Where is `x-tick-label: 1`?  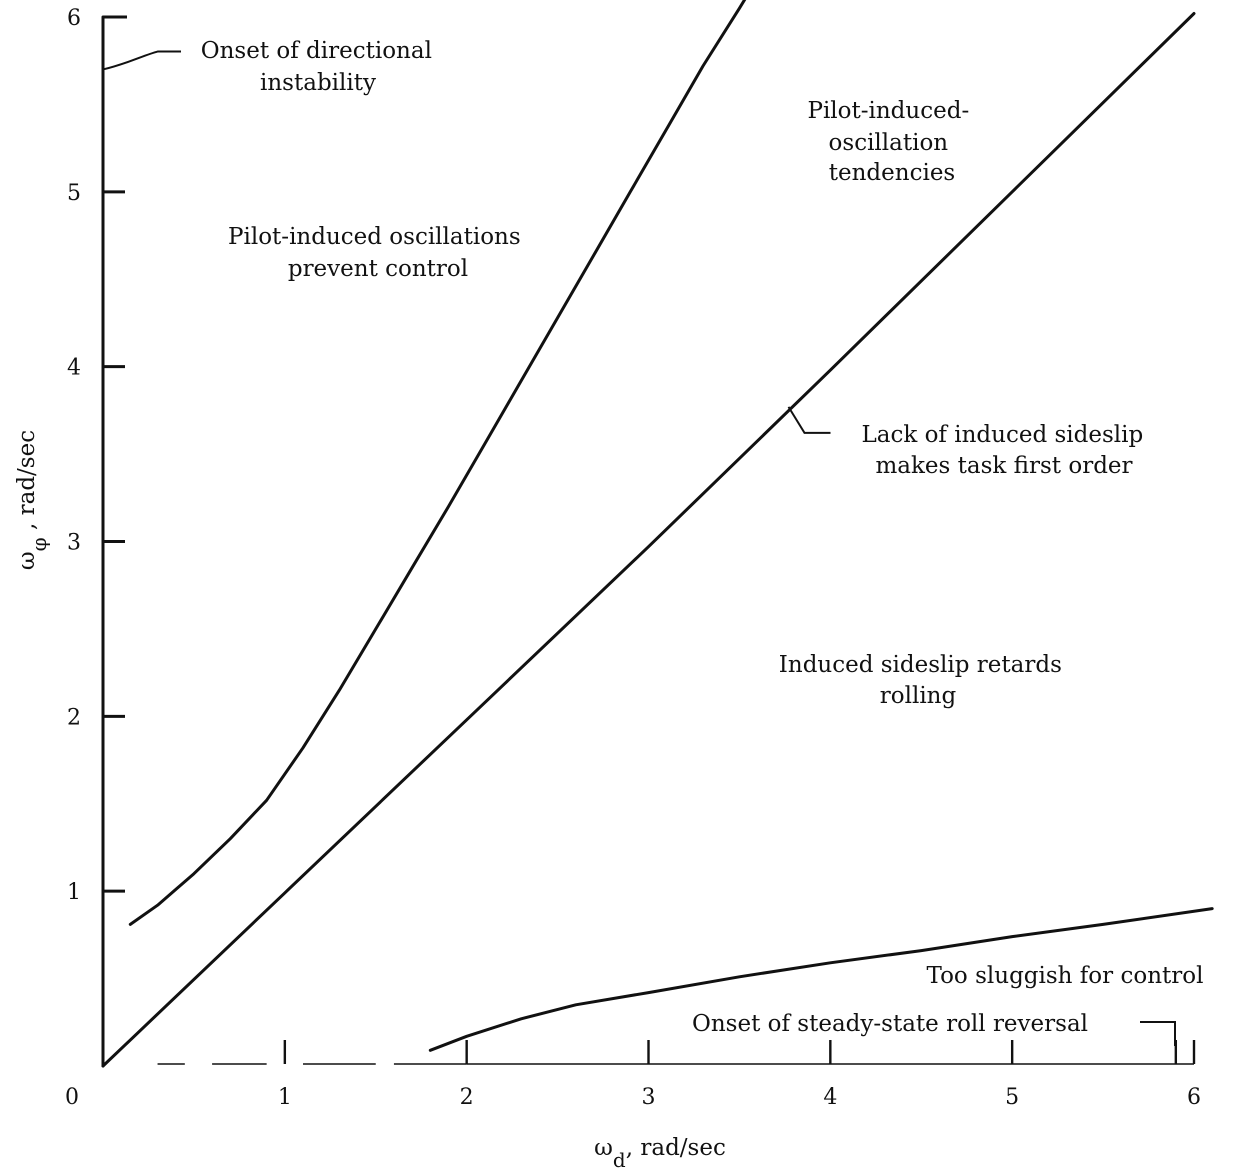
x-tick-label: 1 is located at coordinates (285, 1097).